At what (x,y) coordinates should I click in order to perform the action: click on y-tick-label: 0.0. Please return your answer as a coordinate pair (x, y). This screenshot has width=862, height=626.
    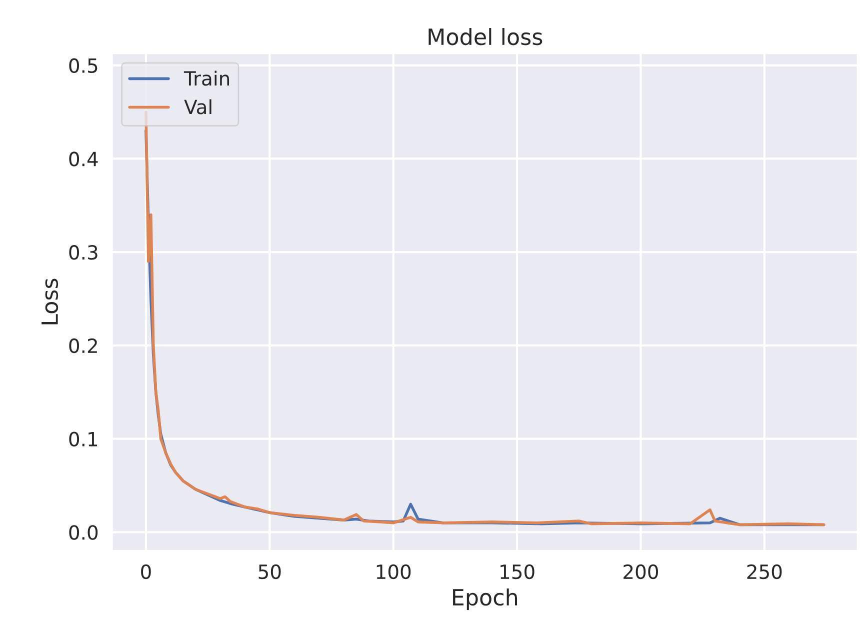
    Looking at the image, I should click on (83, 532).